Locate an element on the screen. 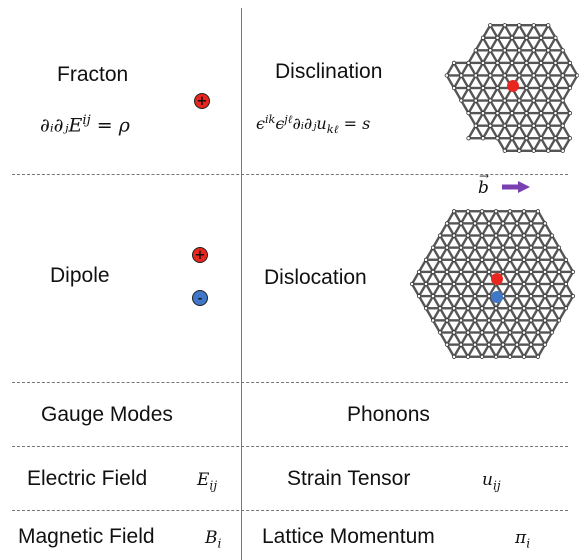  disclination-equation: ϵikϵjℓ∂ᵢ∂ⱼukℓ = s is located at coordinates (313, 125).